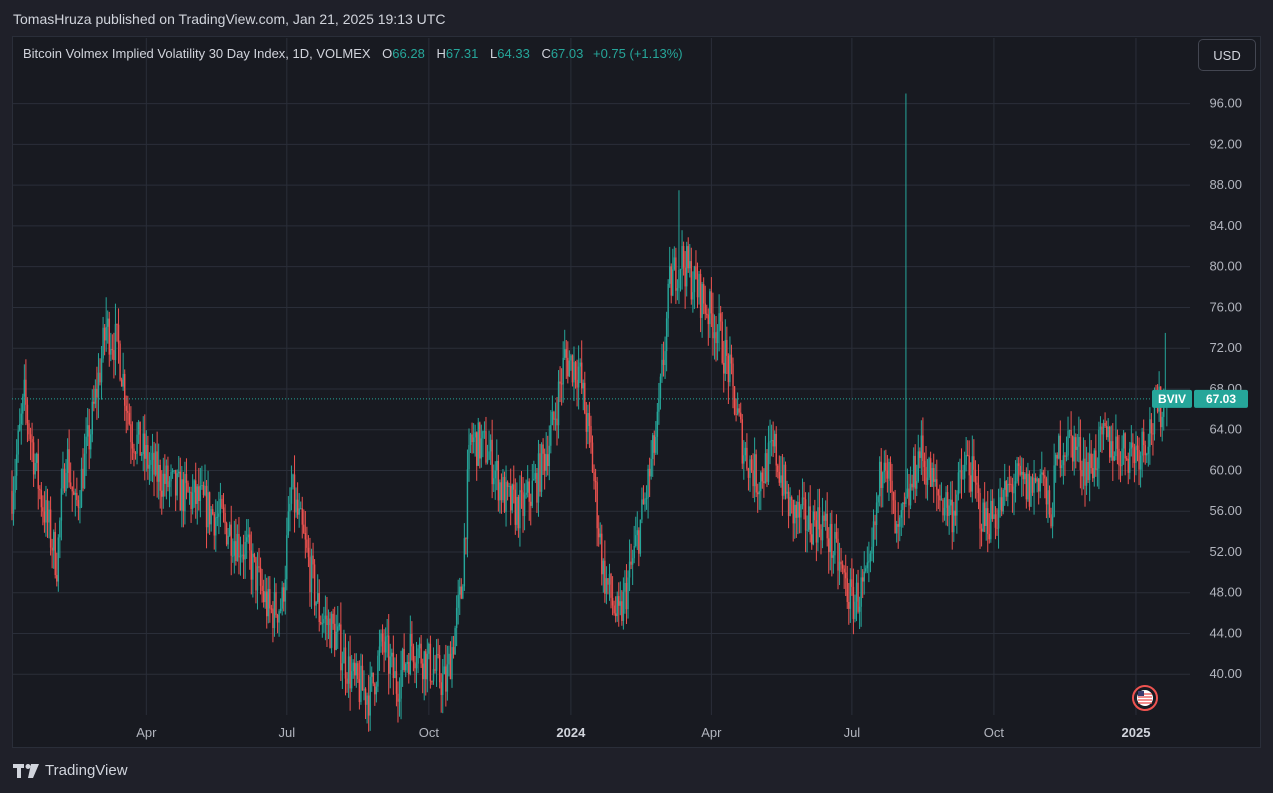 This screenshot has height=793, width=1273. I want to click on legend-open-value: 66.28, so click(408, 53).